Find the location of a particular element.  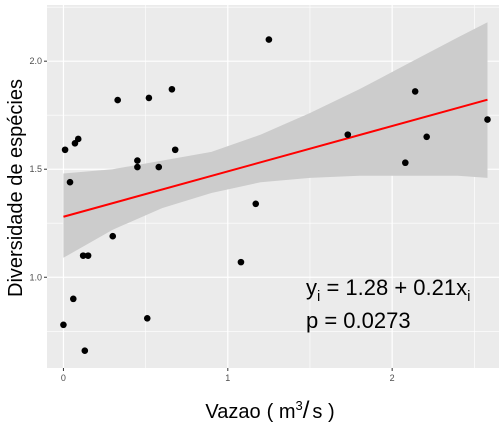

x-axis-ticks: 0 1 2 is located at coordinates (228, 375).